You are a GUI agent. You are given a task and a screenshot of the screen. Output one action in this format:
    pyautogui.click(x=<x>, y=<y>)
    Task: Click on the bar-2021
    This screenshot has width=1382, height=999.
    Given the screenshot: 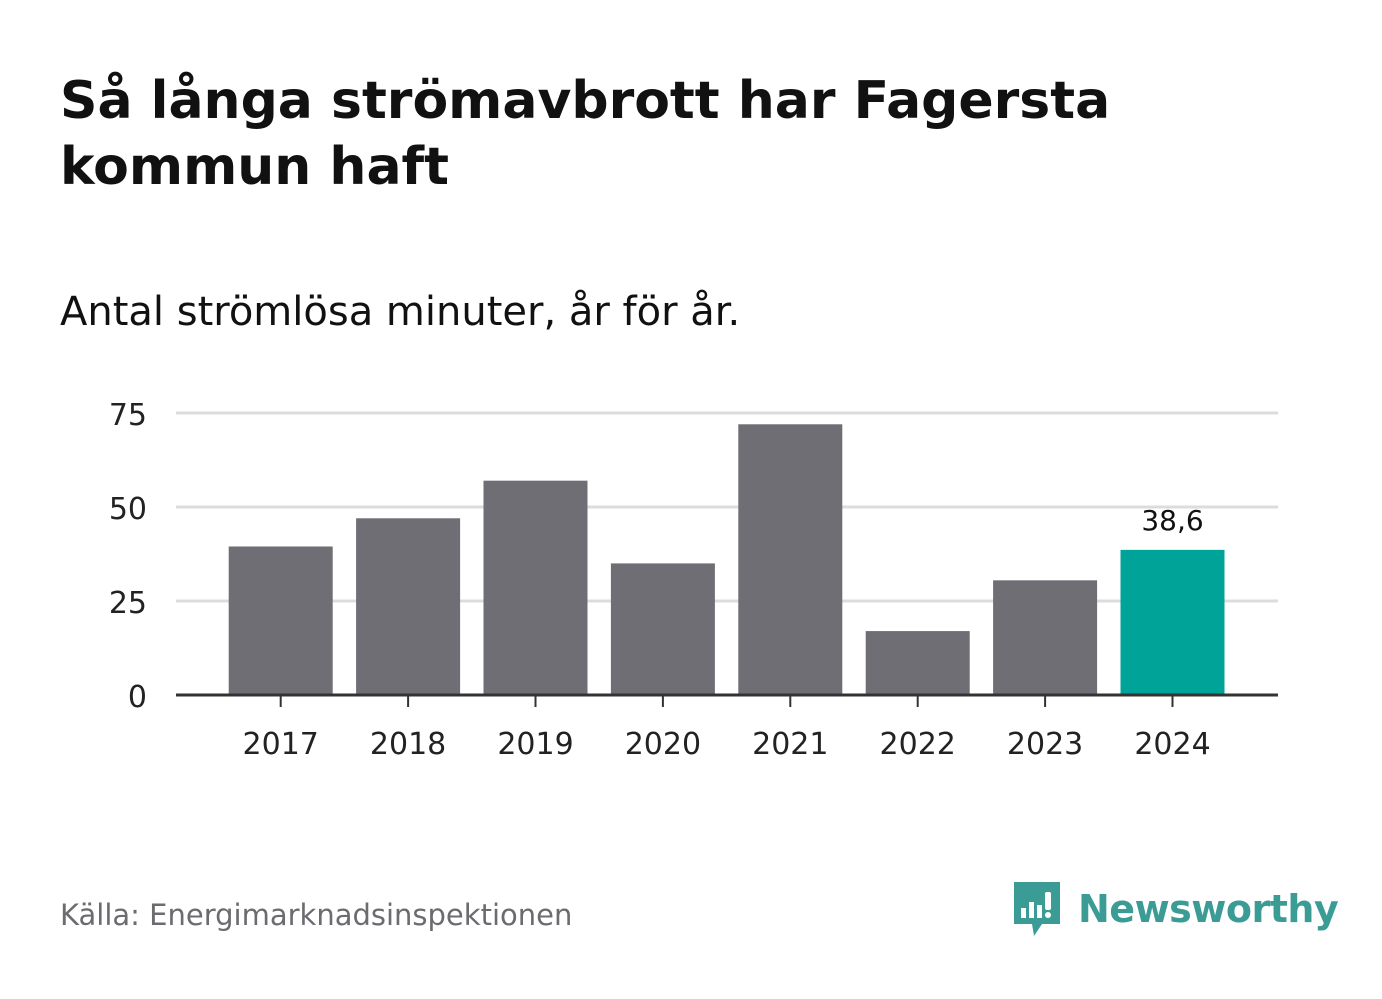 What is the action you would take?
    pyautogui.click(x=790, y=559)
    